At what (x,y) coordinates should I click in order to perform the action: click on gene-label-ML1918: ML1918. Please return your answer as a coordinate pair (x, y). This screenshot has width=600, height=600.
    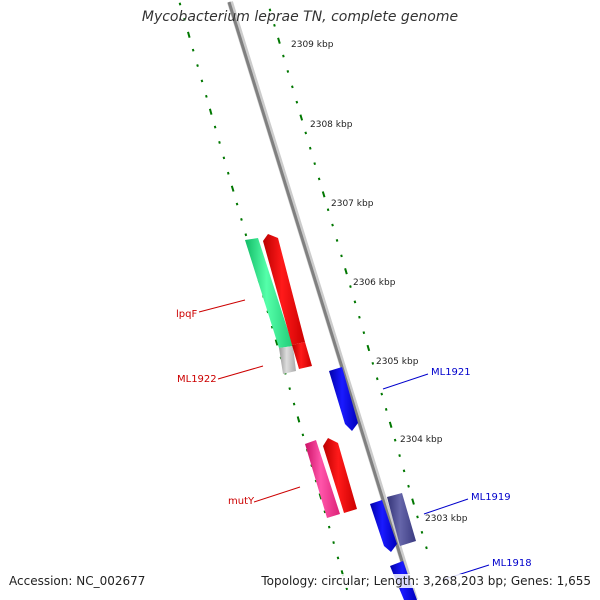
    Looking at the image, I should click on (512, 563).